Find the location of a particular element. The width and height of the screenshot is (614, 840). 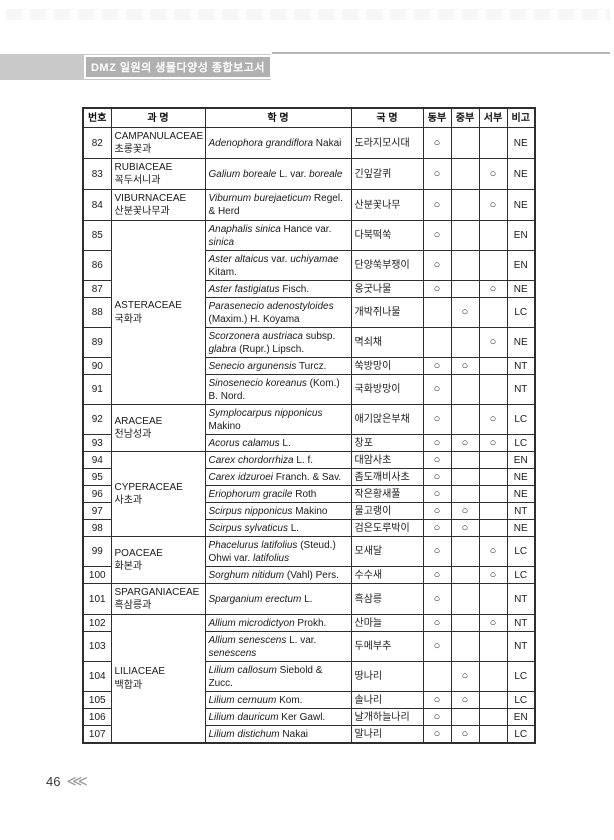

scientific-name-cell: Galium boreale L. var. boreale is located at coordinates (278, 174).